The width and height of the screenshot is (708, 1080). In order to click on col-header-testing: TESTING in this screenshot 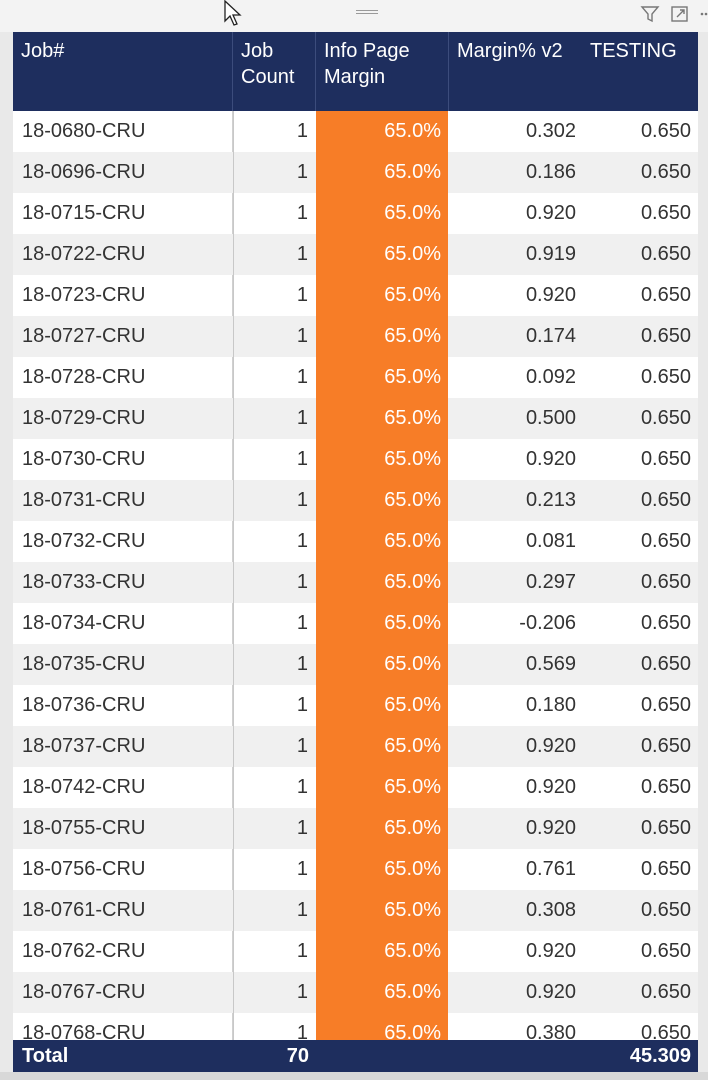, I will do `click(633, 51)`.